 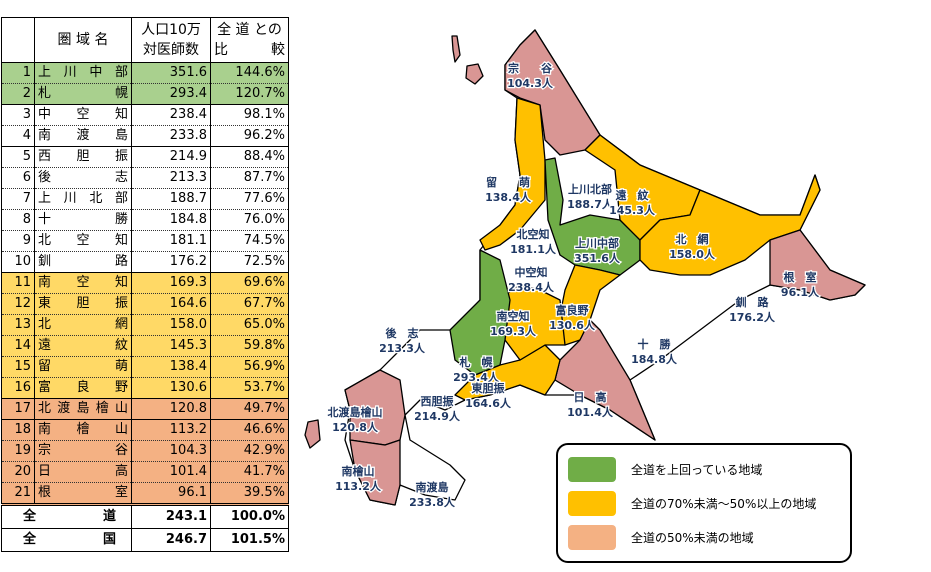 I want to click on comparison-cell: 46.6%, so click(x=249, y=430).